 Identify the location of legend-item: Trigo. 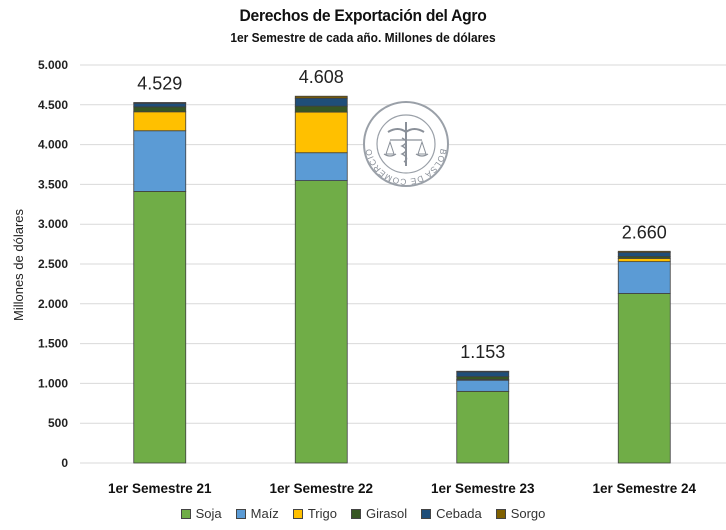
(314, 513).